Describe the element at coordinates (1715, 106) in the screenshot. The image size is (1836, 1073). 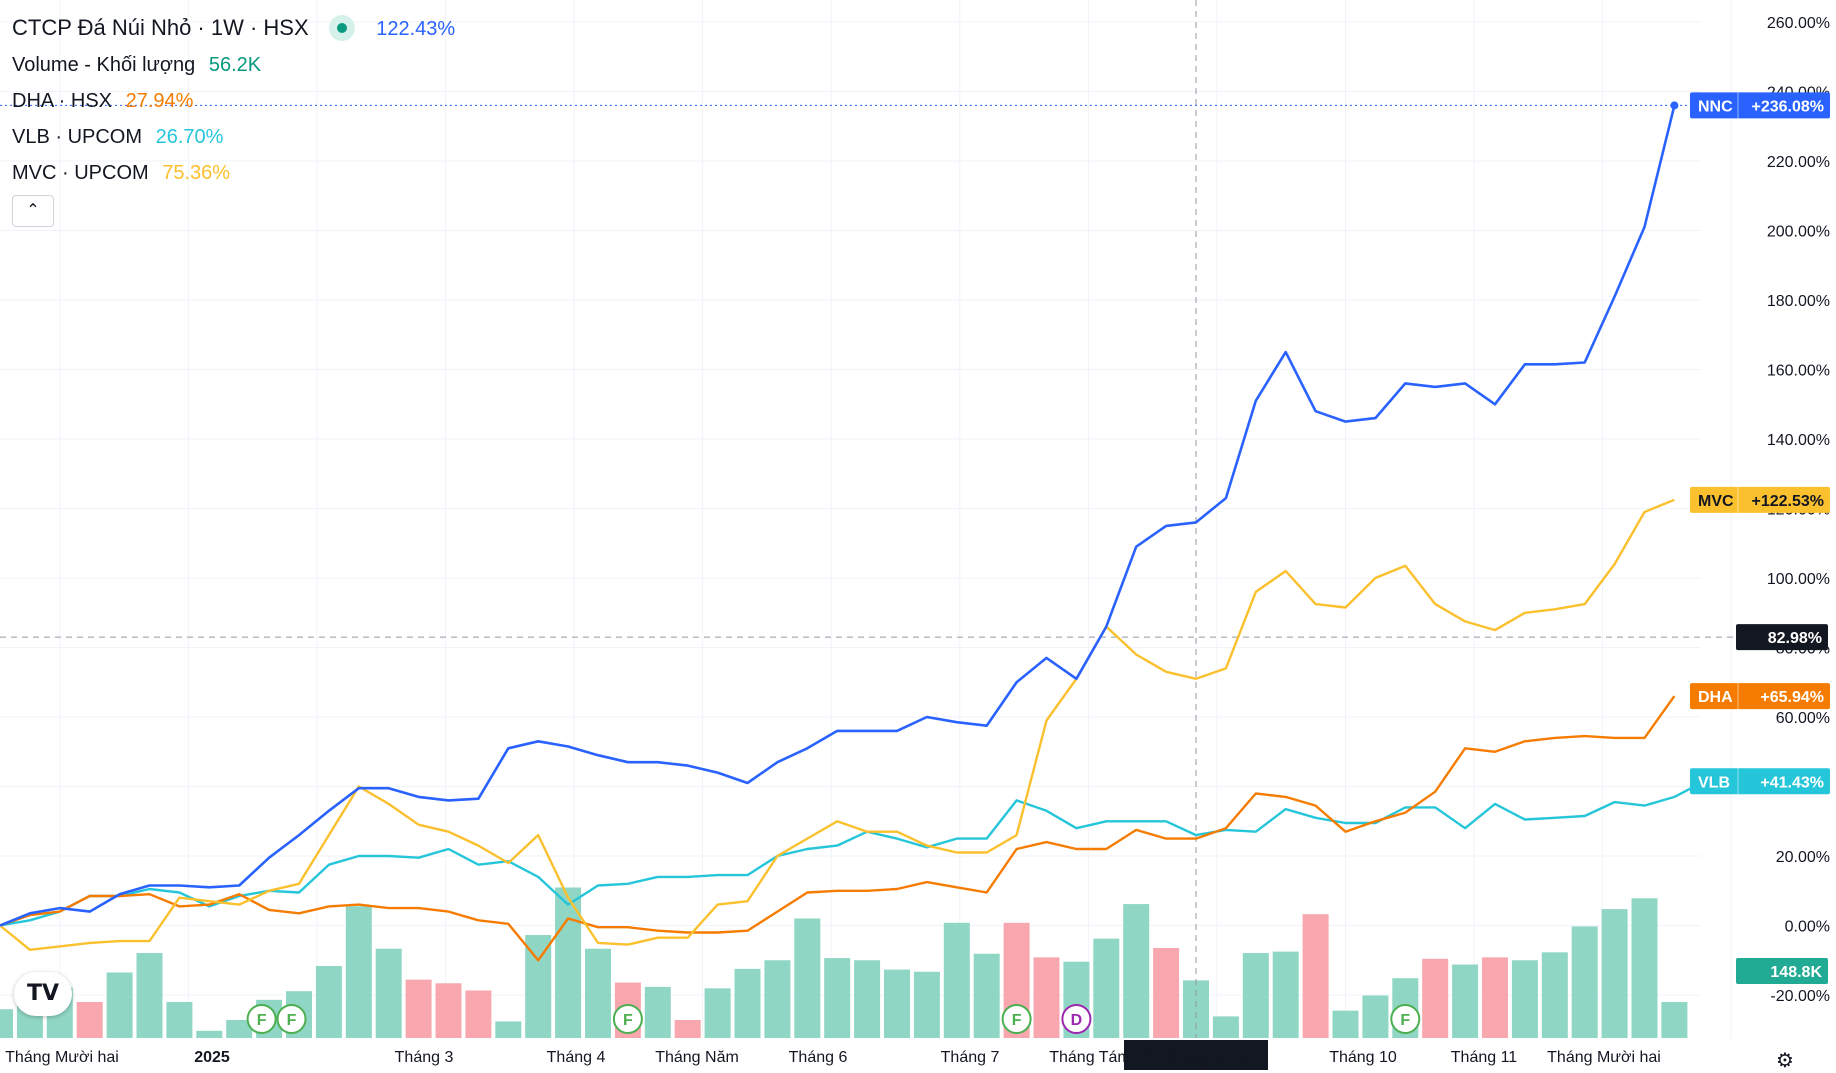
I see `series-nnc-tag-name: NNC` at that location.